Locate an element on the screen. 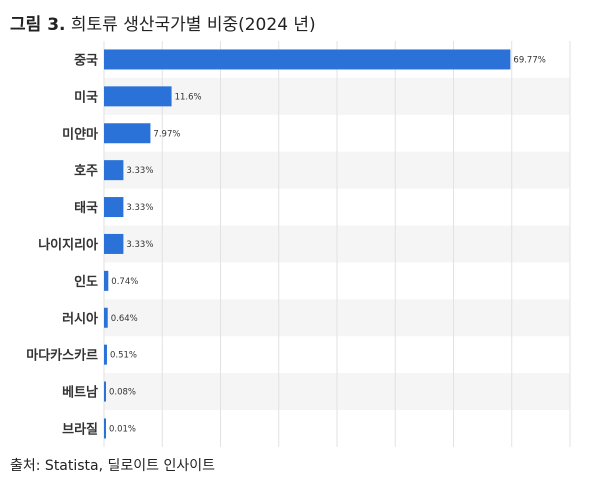 The image size is (600, 489). value-label: 0.64% is located at coordinates (124, 319).